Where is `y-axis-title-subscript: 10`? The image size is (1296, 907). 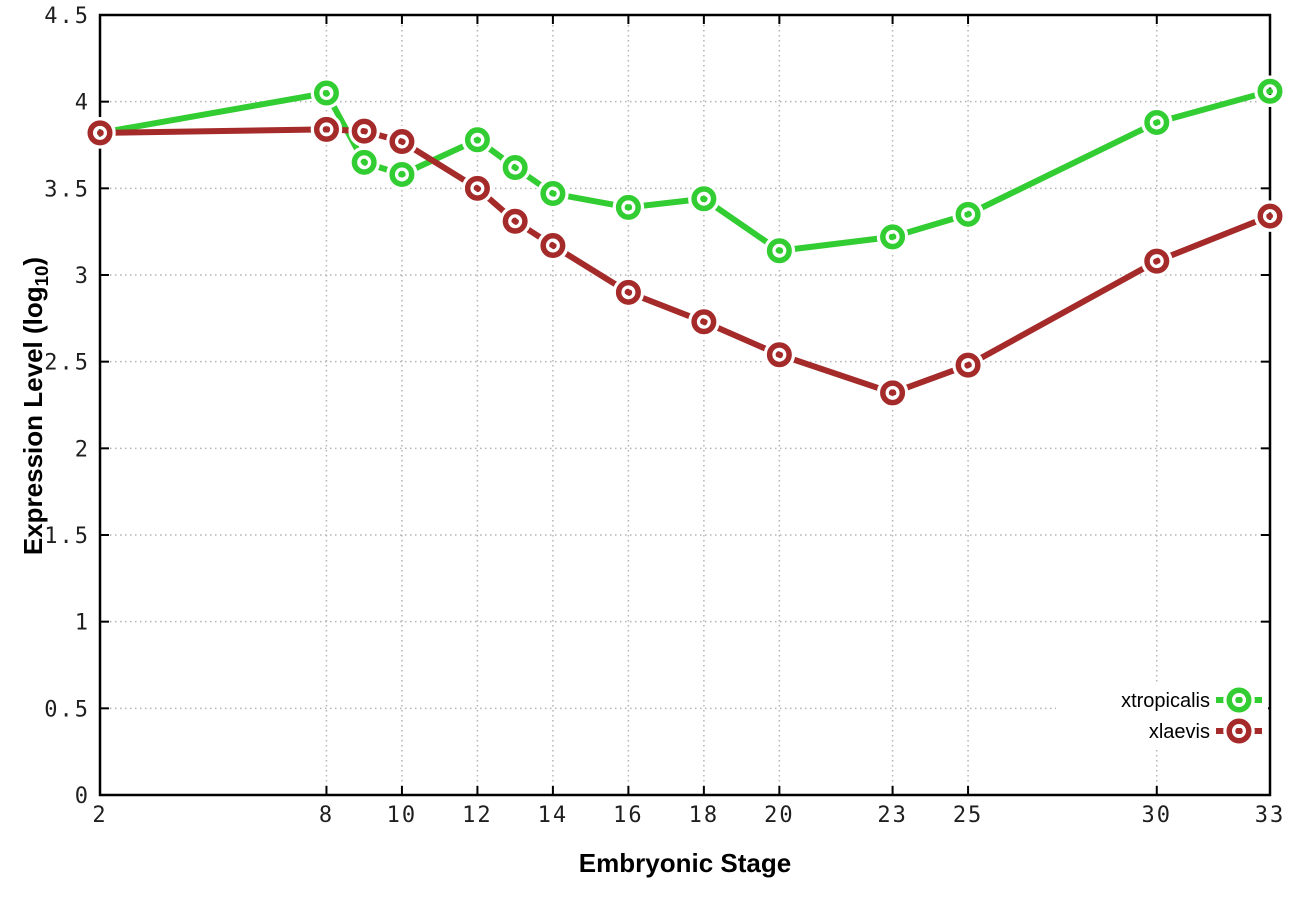
y-axis-title-subscript: 10 is located at coordinates (42, 276).